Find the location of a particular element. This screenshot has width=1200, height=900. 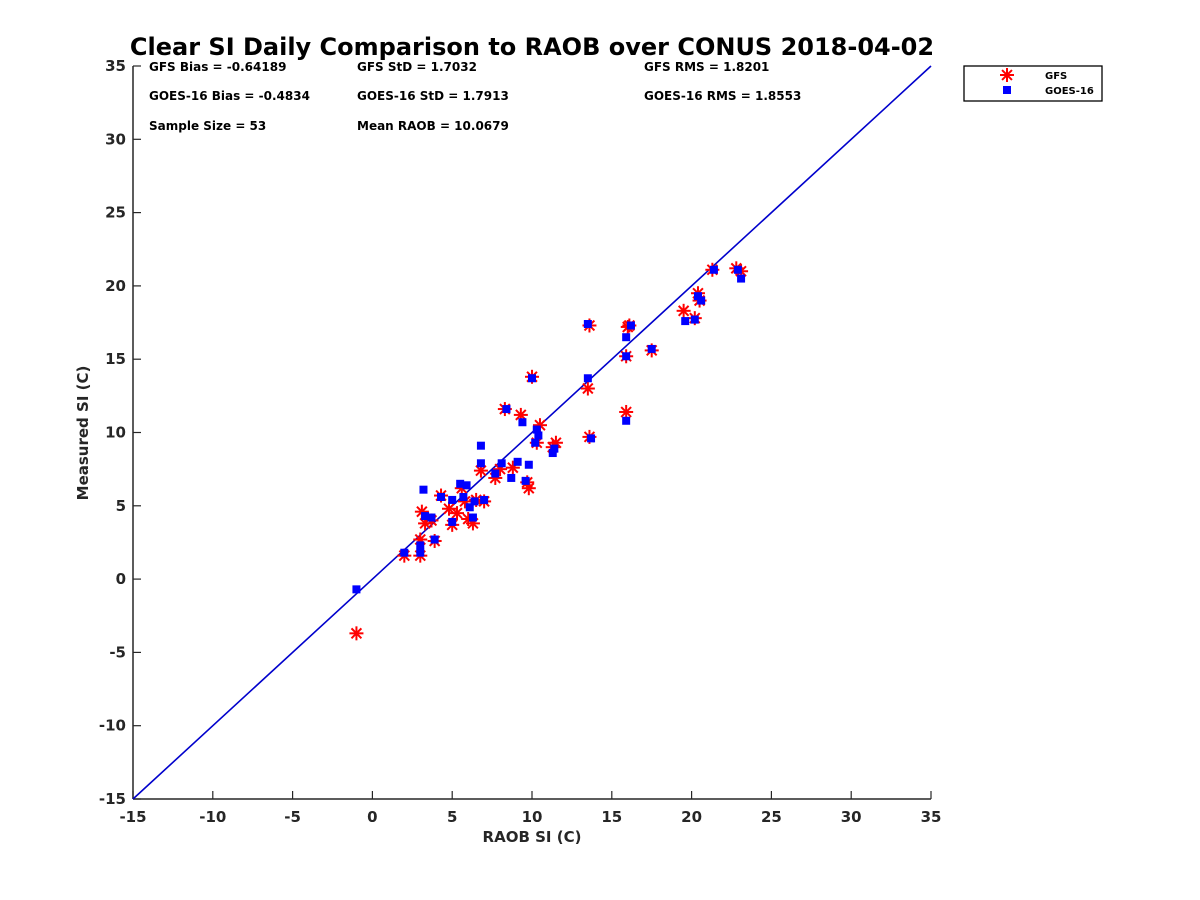

x-tick-label: 35 is located at coordinates (931, 817).